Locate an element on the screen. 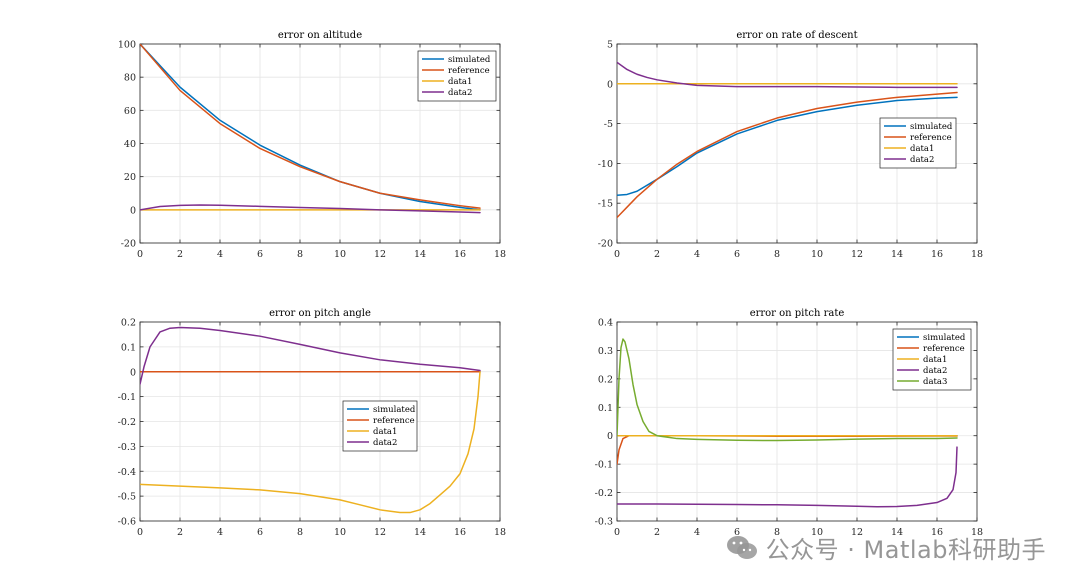  y-tick-label: -0.3 is located at coordinates (604, 522).